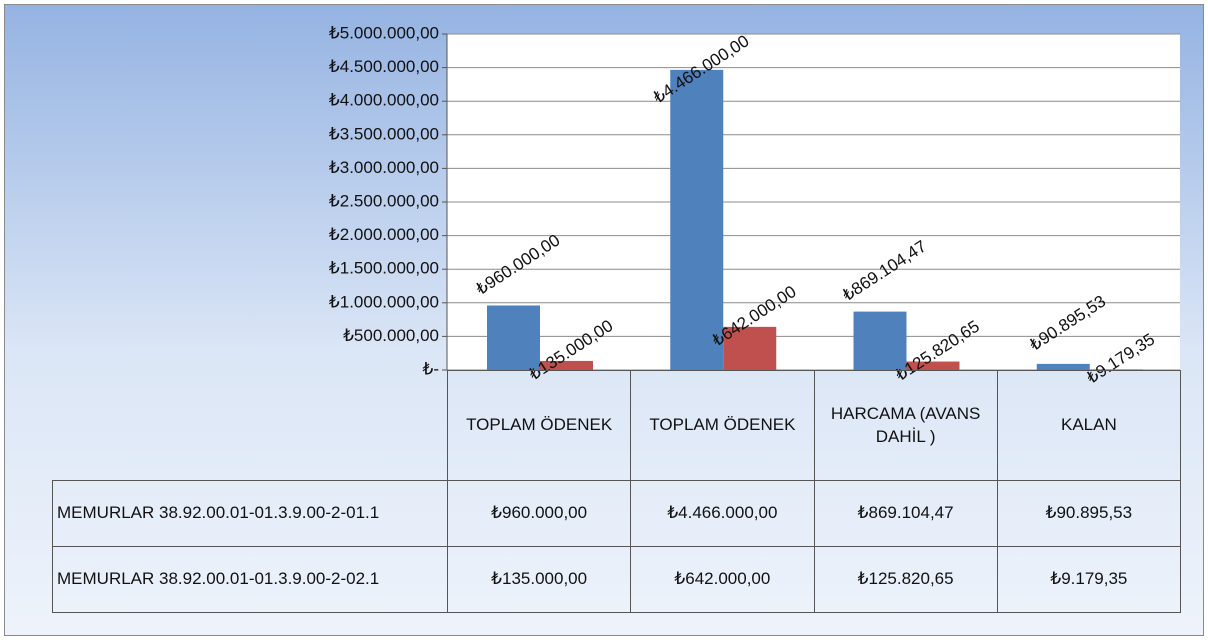 The image size is (1208, 640). Describe the element at coordinates (384, 133) in the screenshot. I see `y-tick-label: ₺3.500.000,00` at that location.